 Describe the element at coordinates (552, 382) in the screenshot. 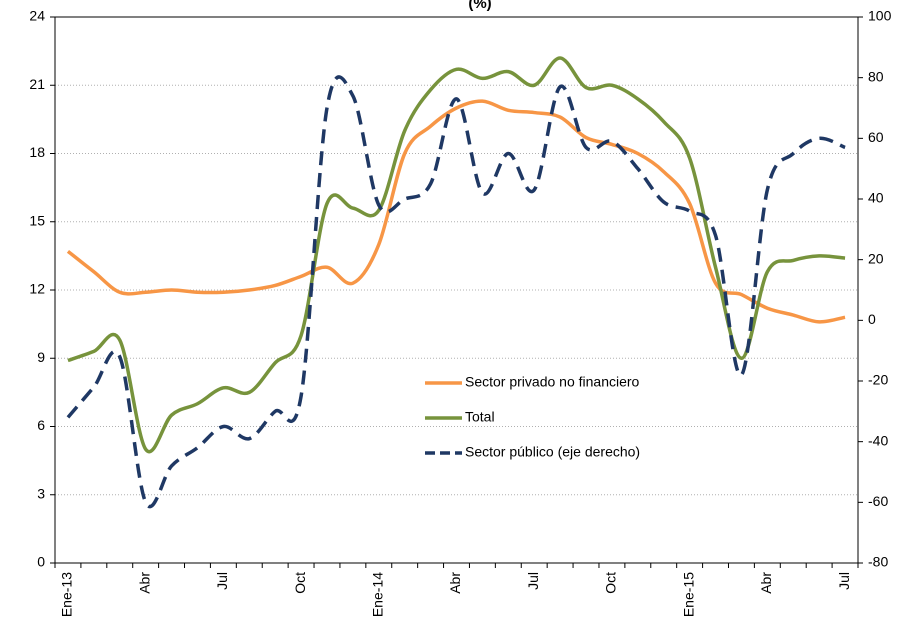

I see `legend-label: Sector privado no financiero` at that location.